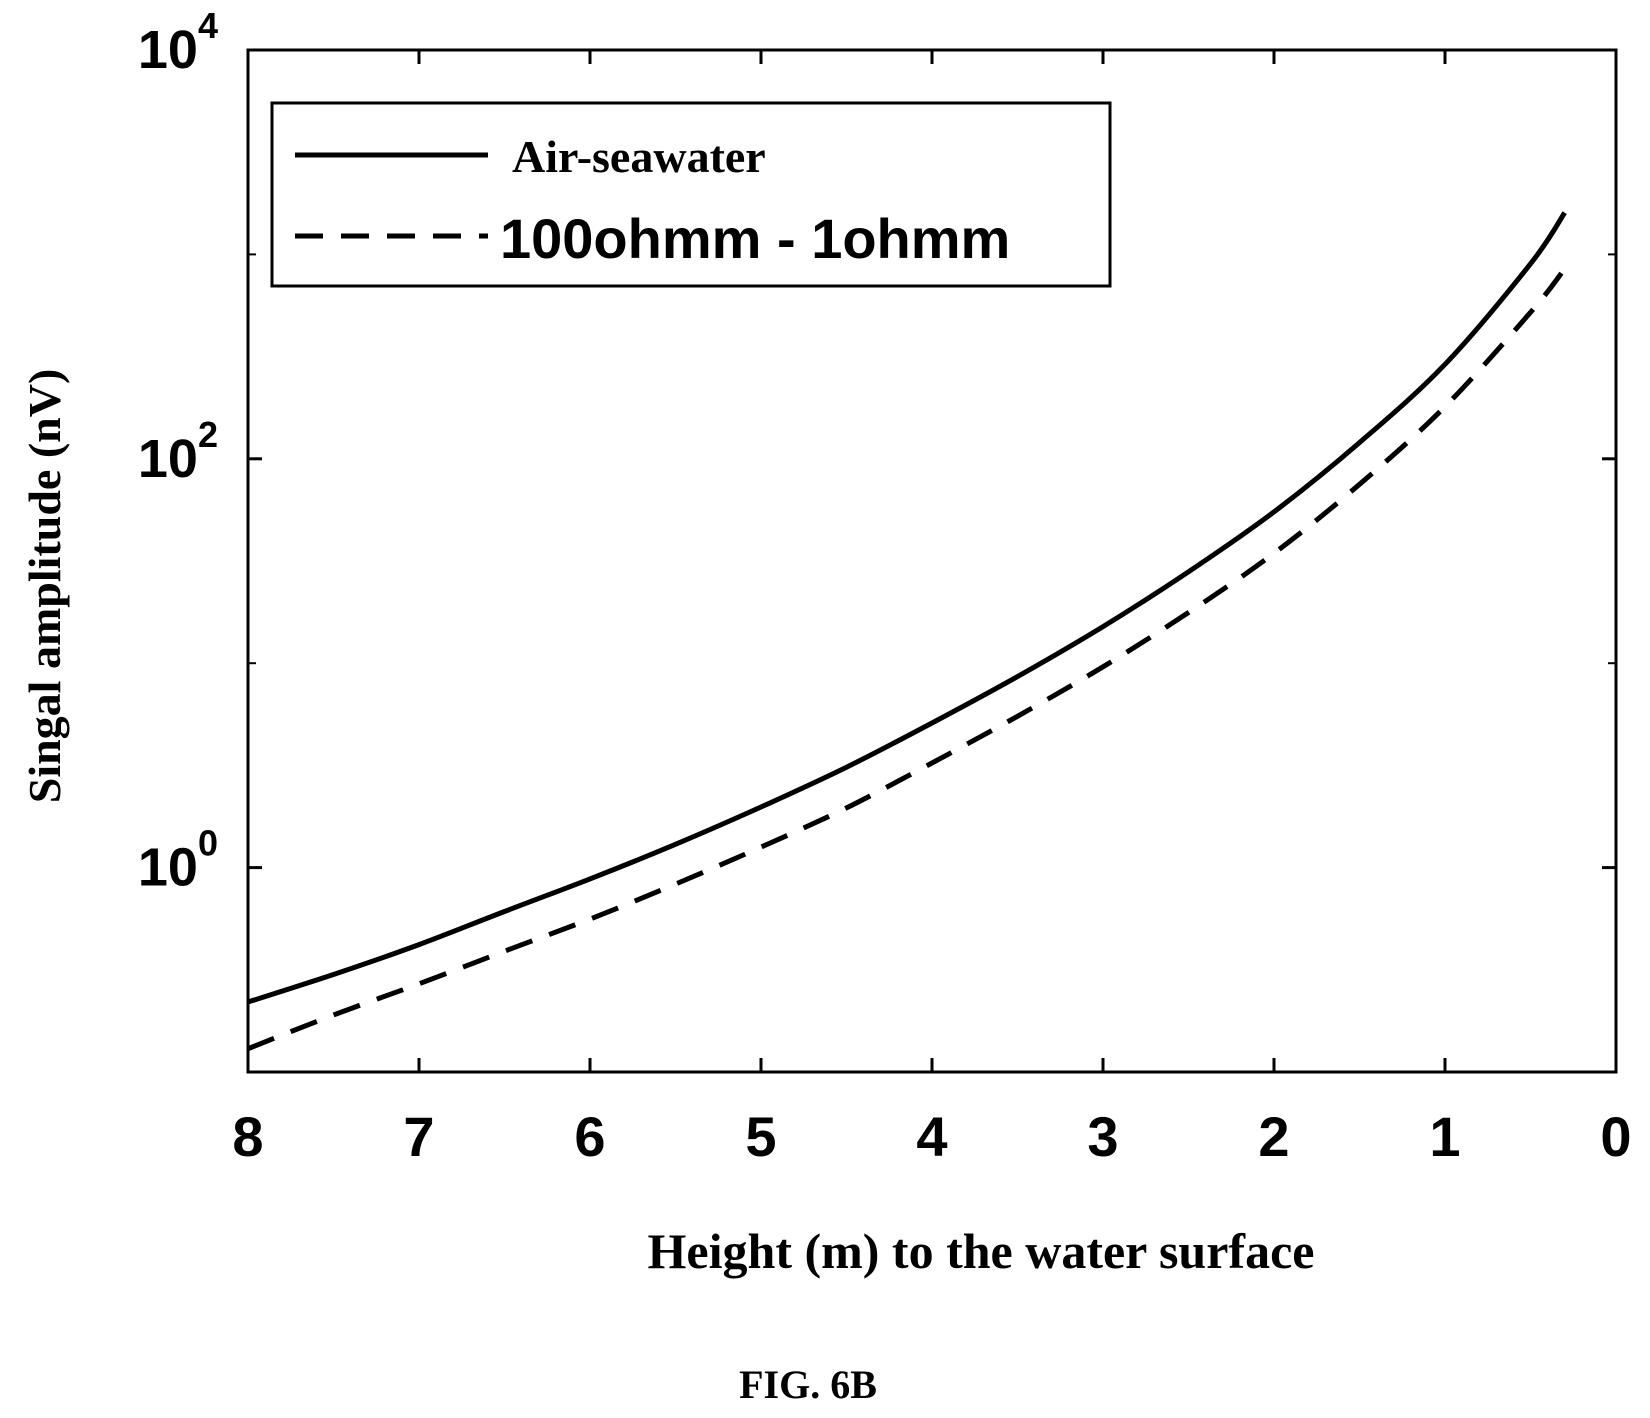  What do you see at coordinates (178, 860) in the screenshot?
I see `y-tick-label: 10⁰` at bounding box center [178, 860].